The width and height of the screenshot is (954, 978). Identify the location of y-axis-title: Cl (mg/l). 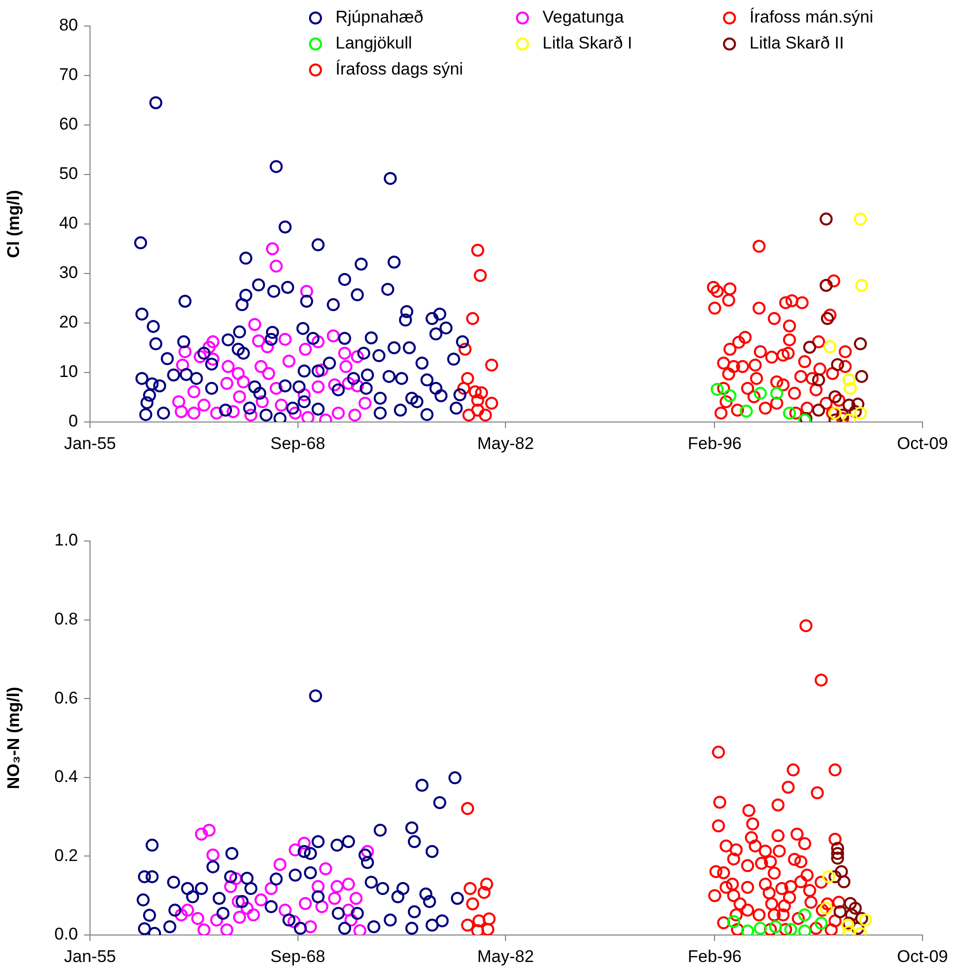
(13, 224).